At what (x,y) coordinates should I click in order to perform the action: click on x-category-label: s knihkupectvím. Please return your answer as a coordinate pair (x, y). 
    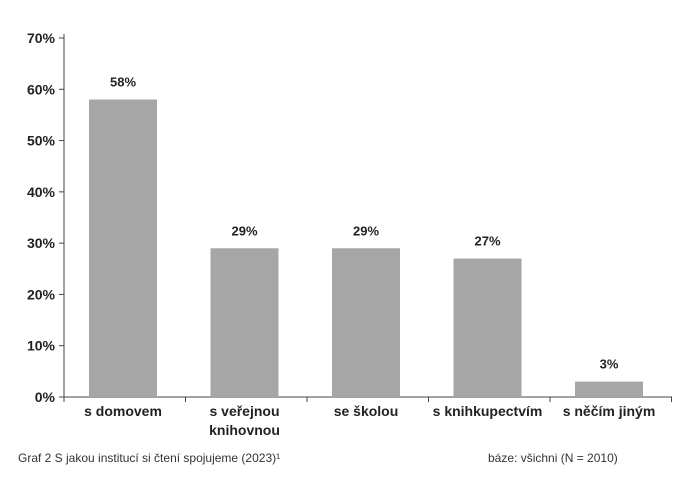
    Looking at the image, I should click on (488, 411).